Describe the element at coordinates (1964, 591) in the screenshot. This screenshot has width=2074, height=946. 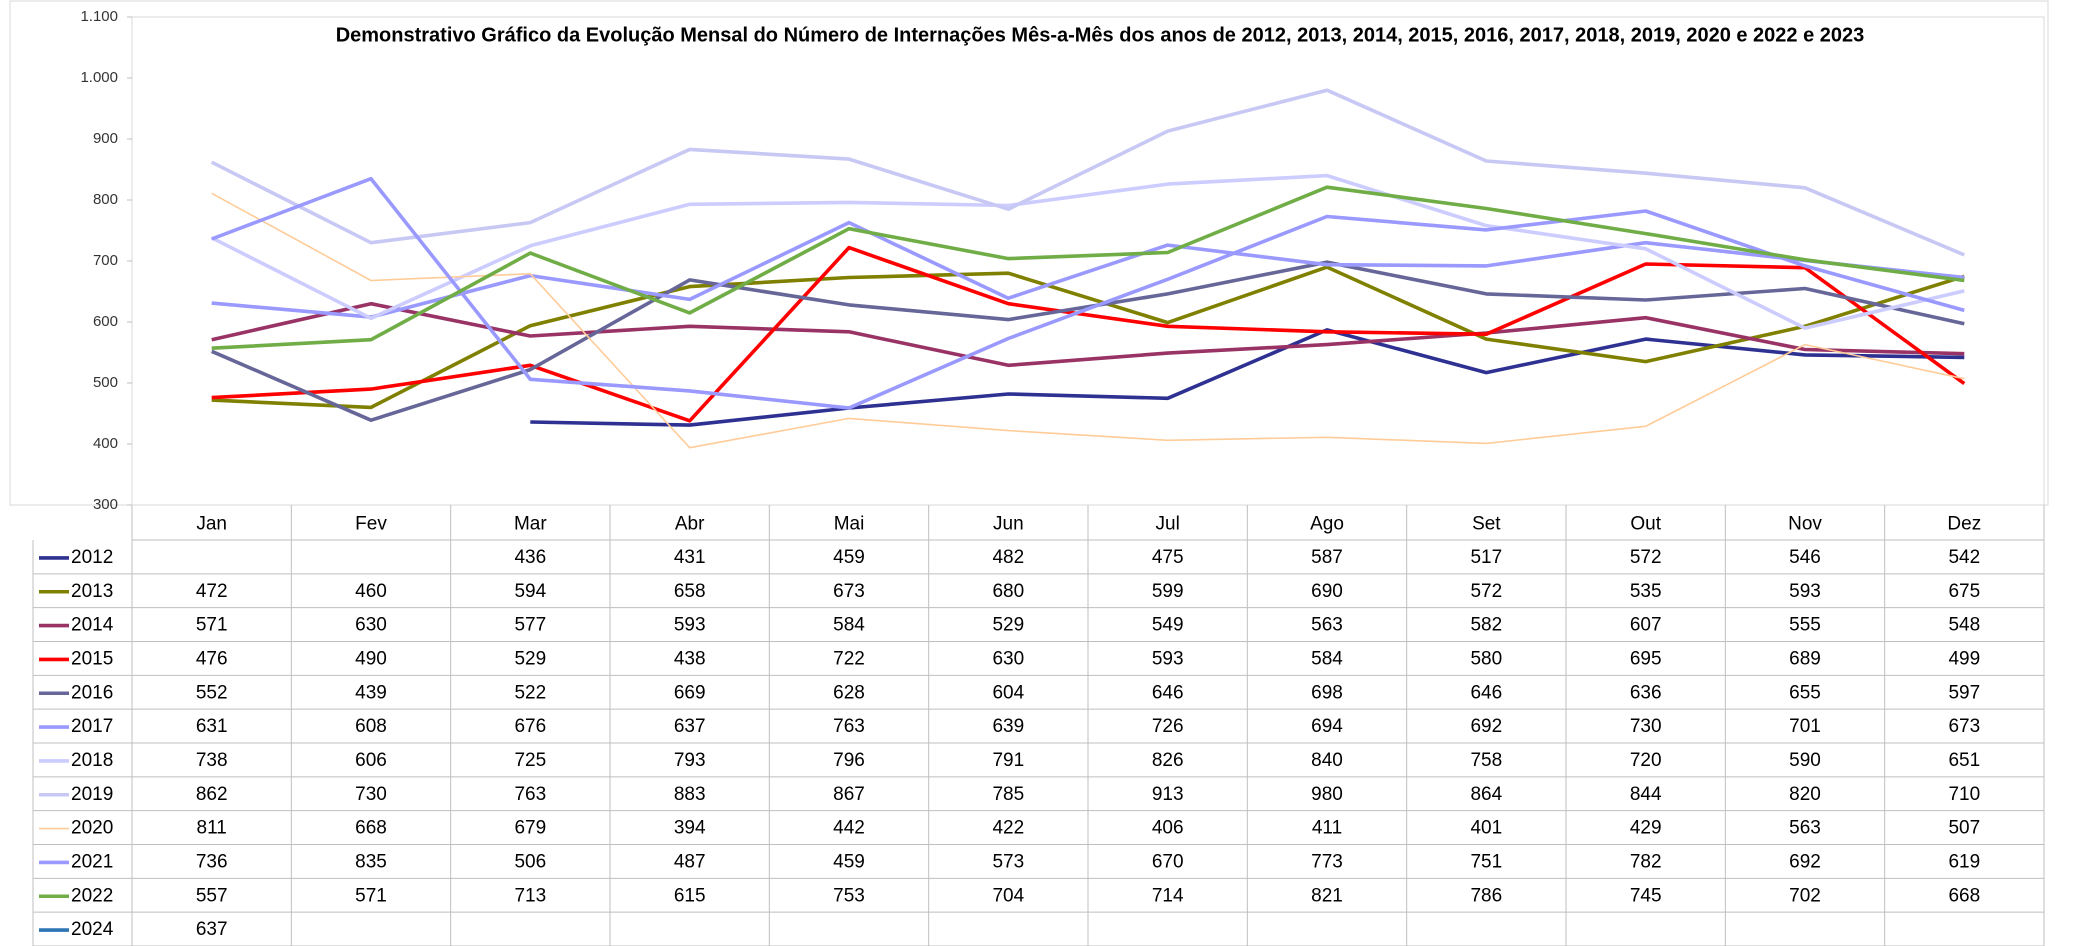
I see `table-value: 675` at that location.